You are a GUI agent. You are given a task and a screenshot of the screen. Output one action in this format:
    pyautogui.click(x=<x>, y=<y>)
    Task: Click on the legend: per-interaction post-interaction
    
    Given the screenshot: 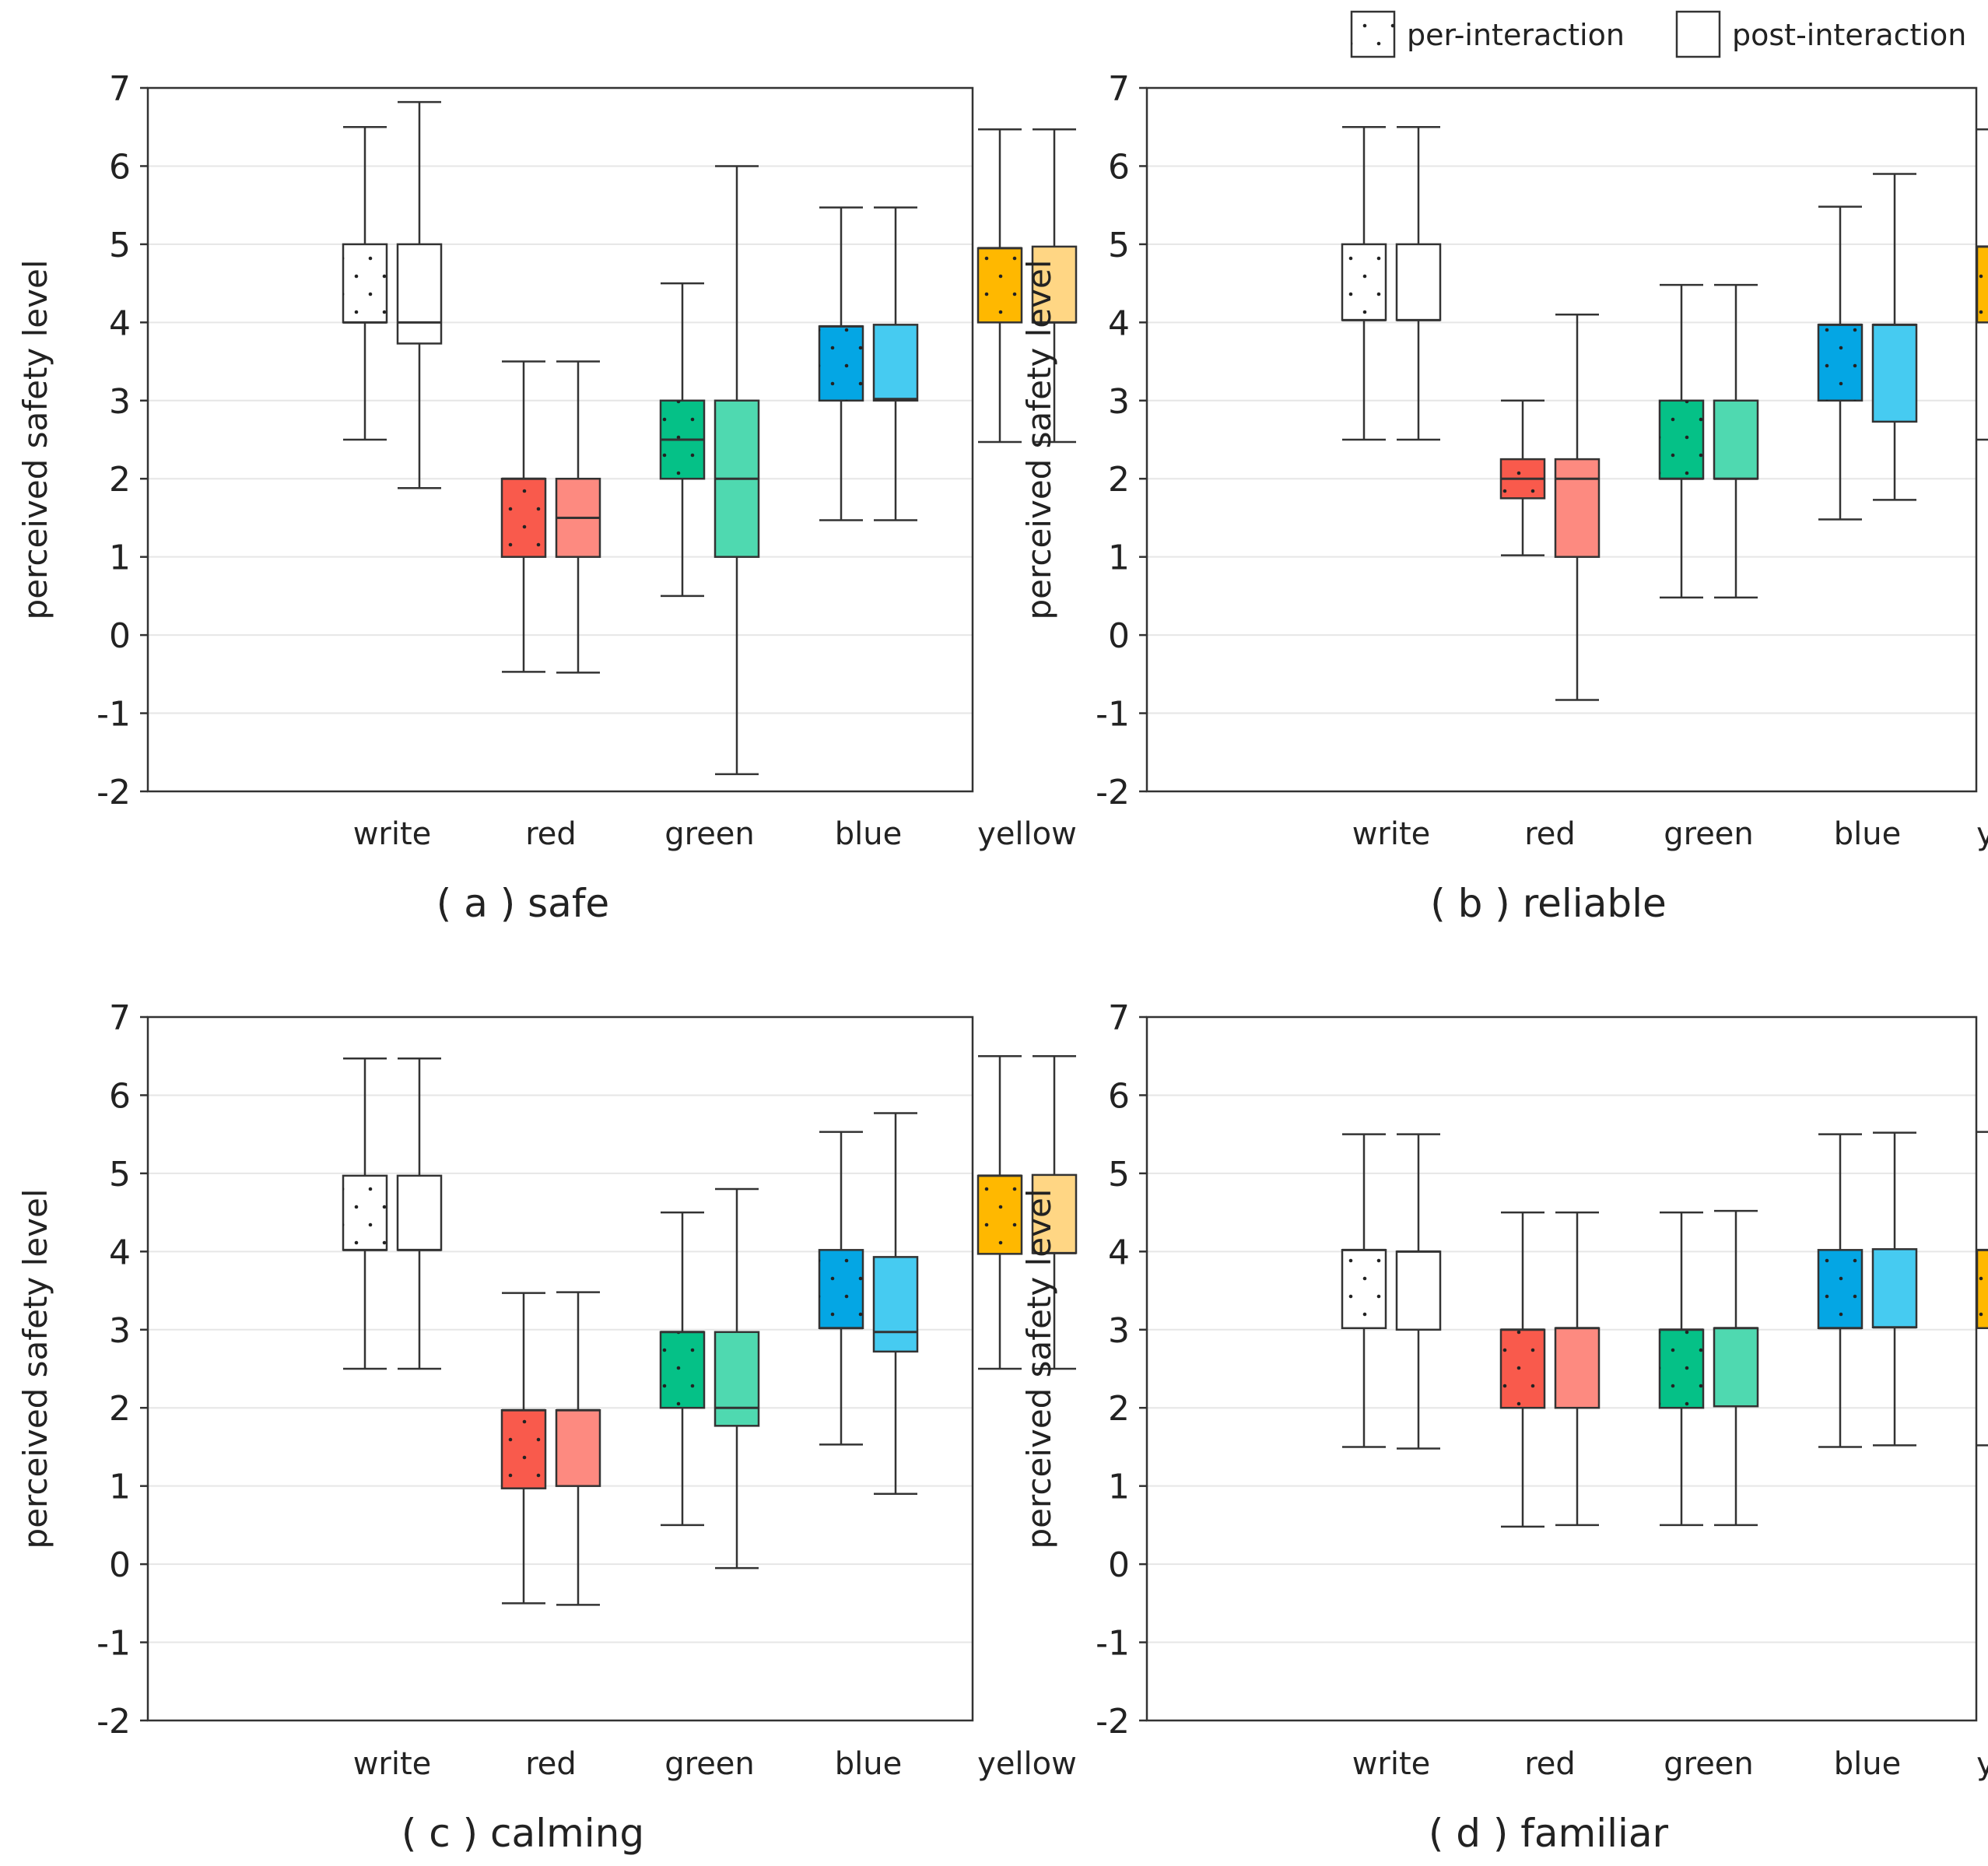 What is the action you would take?
    pyautogui.click(x=1658, y=34)
    